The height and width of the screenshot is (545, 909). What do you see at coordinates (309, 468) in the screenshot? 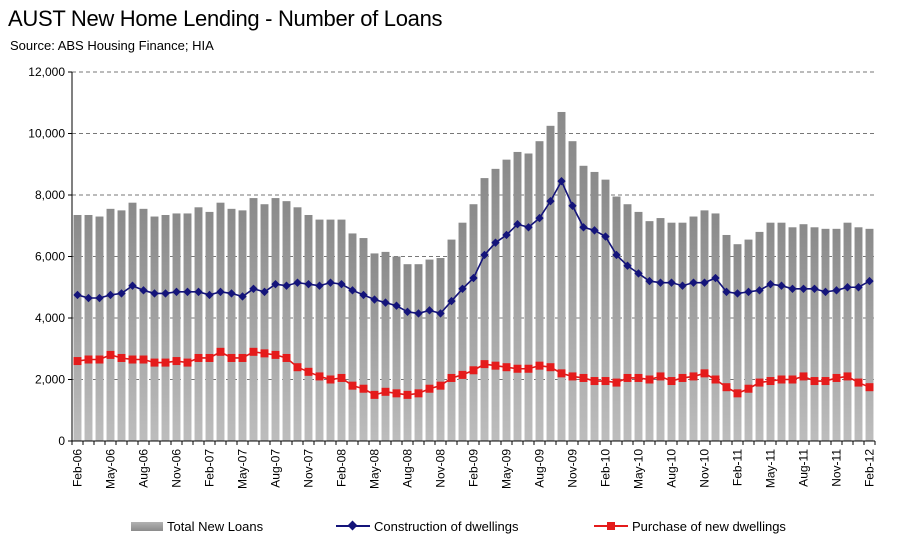
I see `x-tick-label: Nov-07` at bounding box center [309, 468].